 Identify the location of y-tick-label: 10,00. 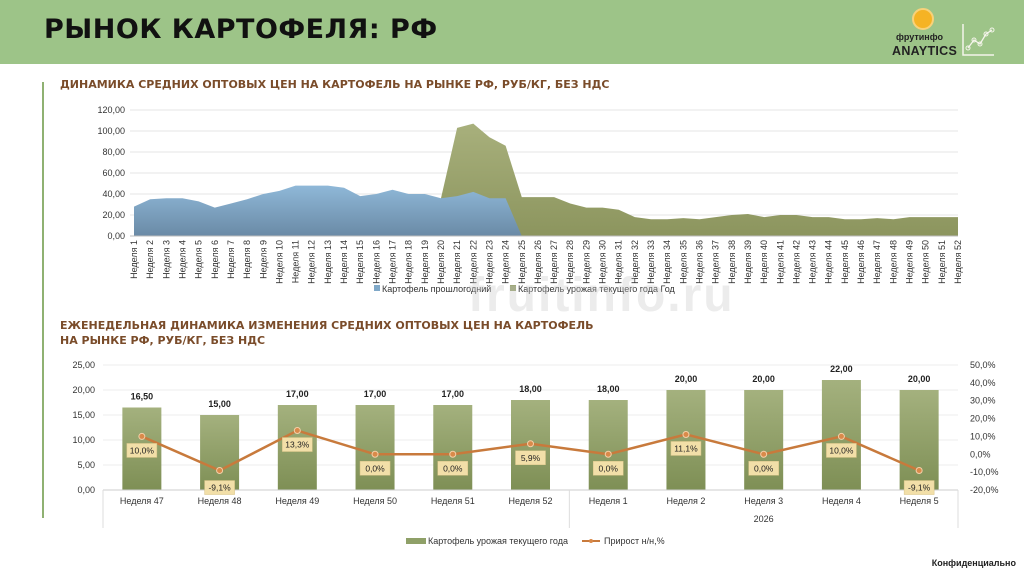
(83, 440).